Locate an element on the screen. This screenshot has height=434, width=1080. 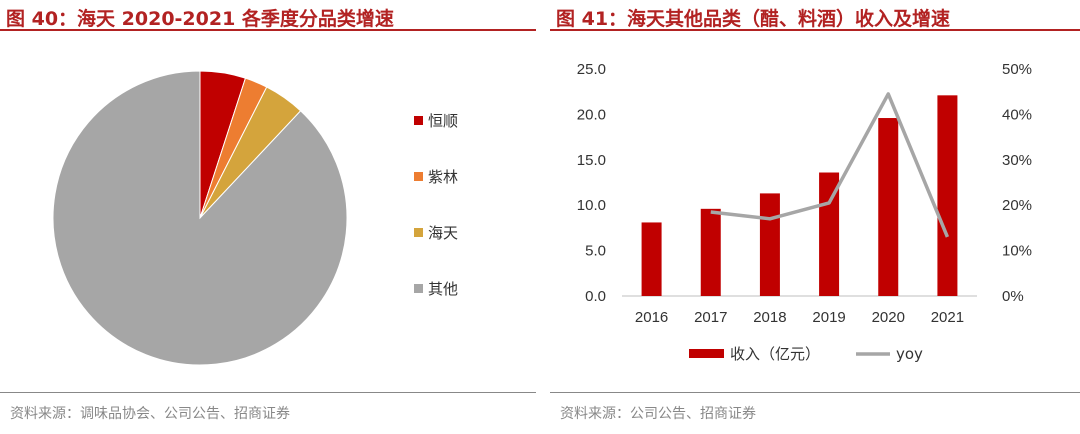
x-axis-label-2016: 2016 is located at coordinates (651, 317).